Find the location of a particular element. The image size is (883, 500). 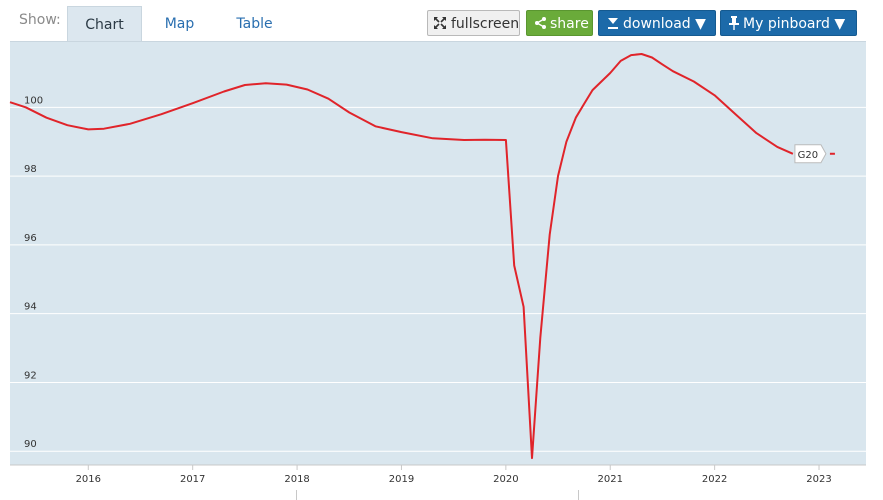

tab-map: Map is located at coordinates (179, 24).